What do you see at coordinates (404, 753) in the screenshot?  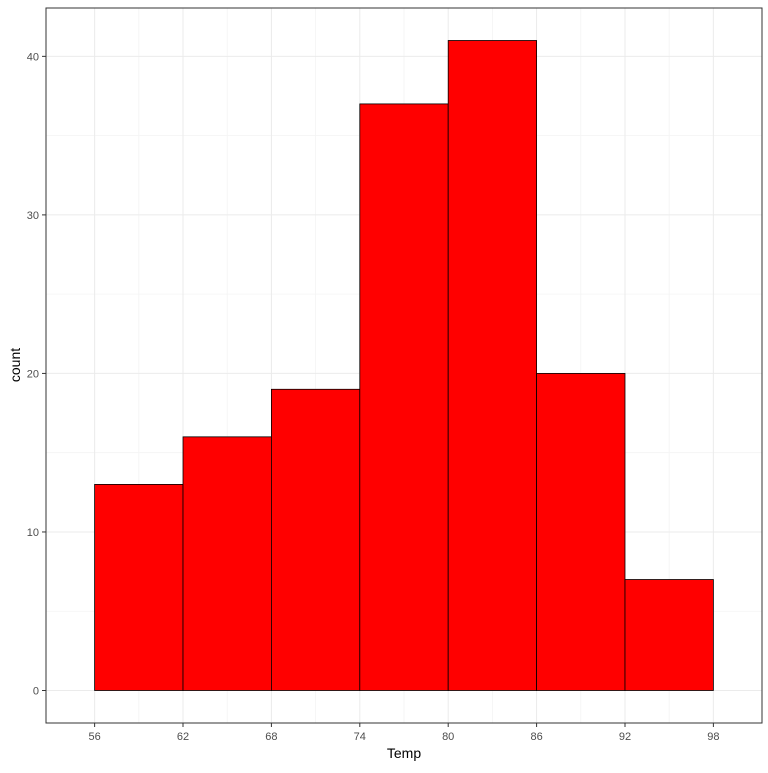 I see `x-axis-title: Temp` at bounding box center [404, 753].